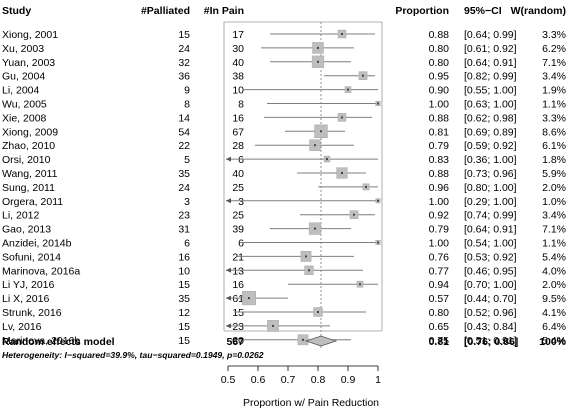 The image size is (567, 411). What do you see at coordinates (184, 230) in the screenshot?
I see `palliated-count: 31` at bounding box center [184, 230].